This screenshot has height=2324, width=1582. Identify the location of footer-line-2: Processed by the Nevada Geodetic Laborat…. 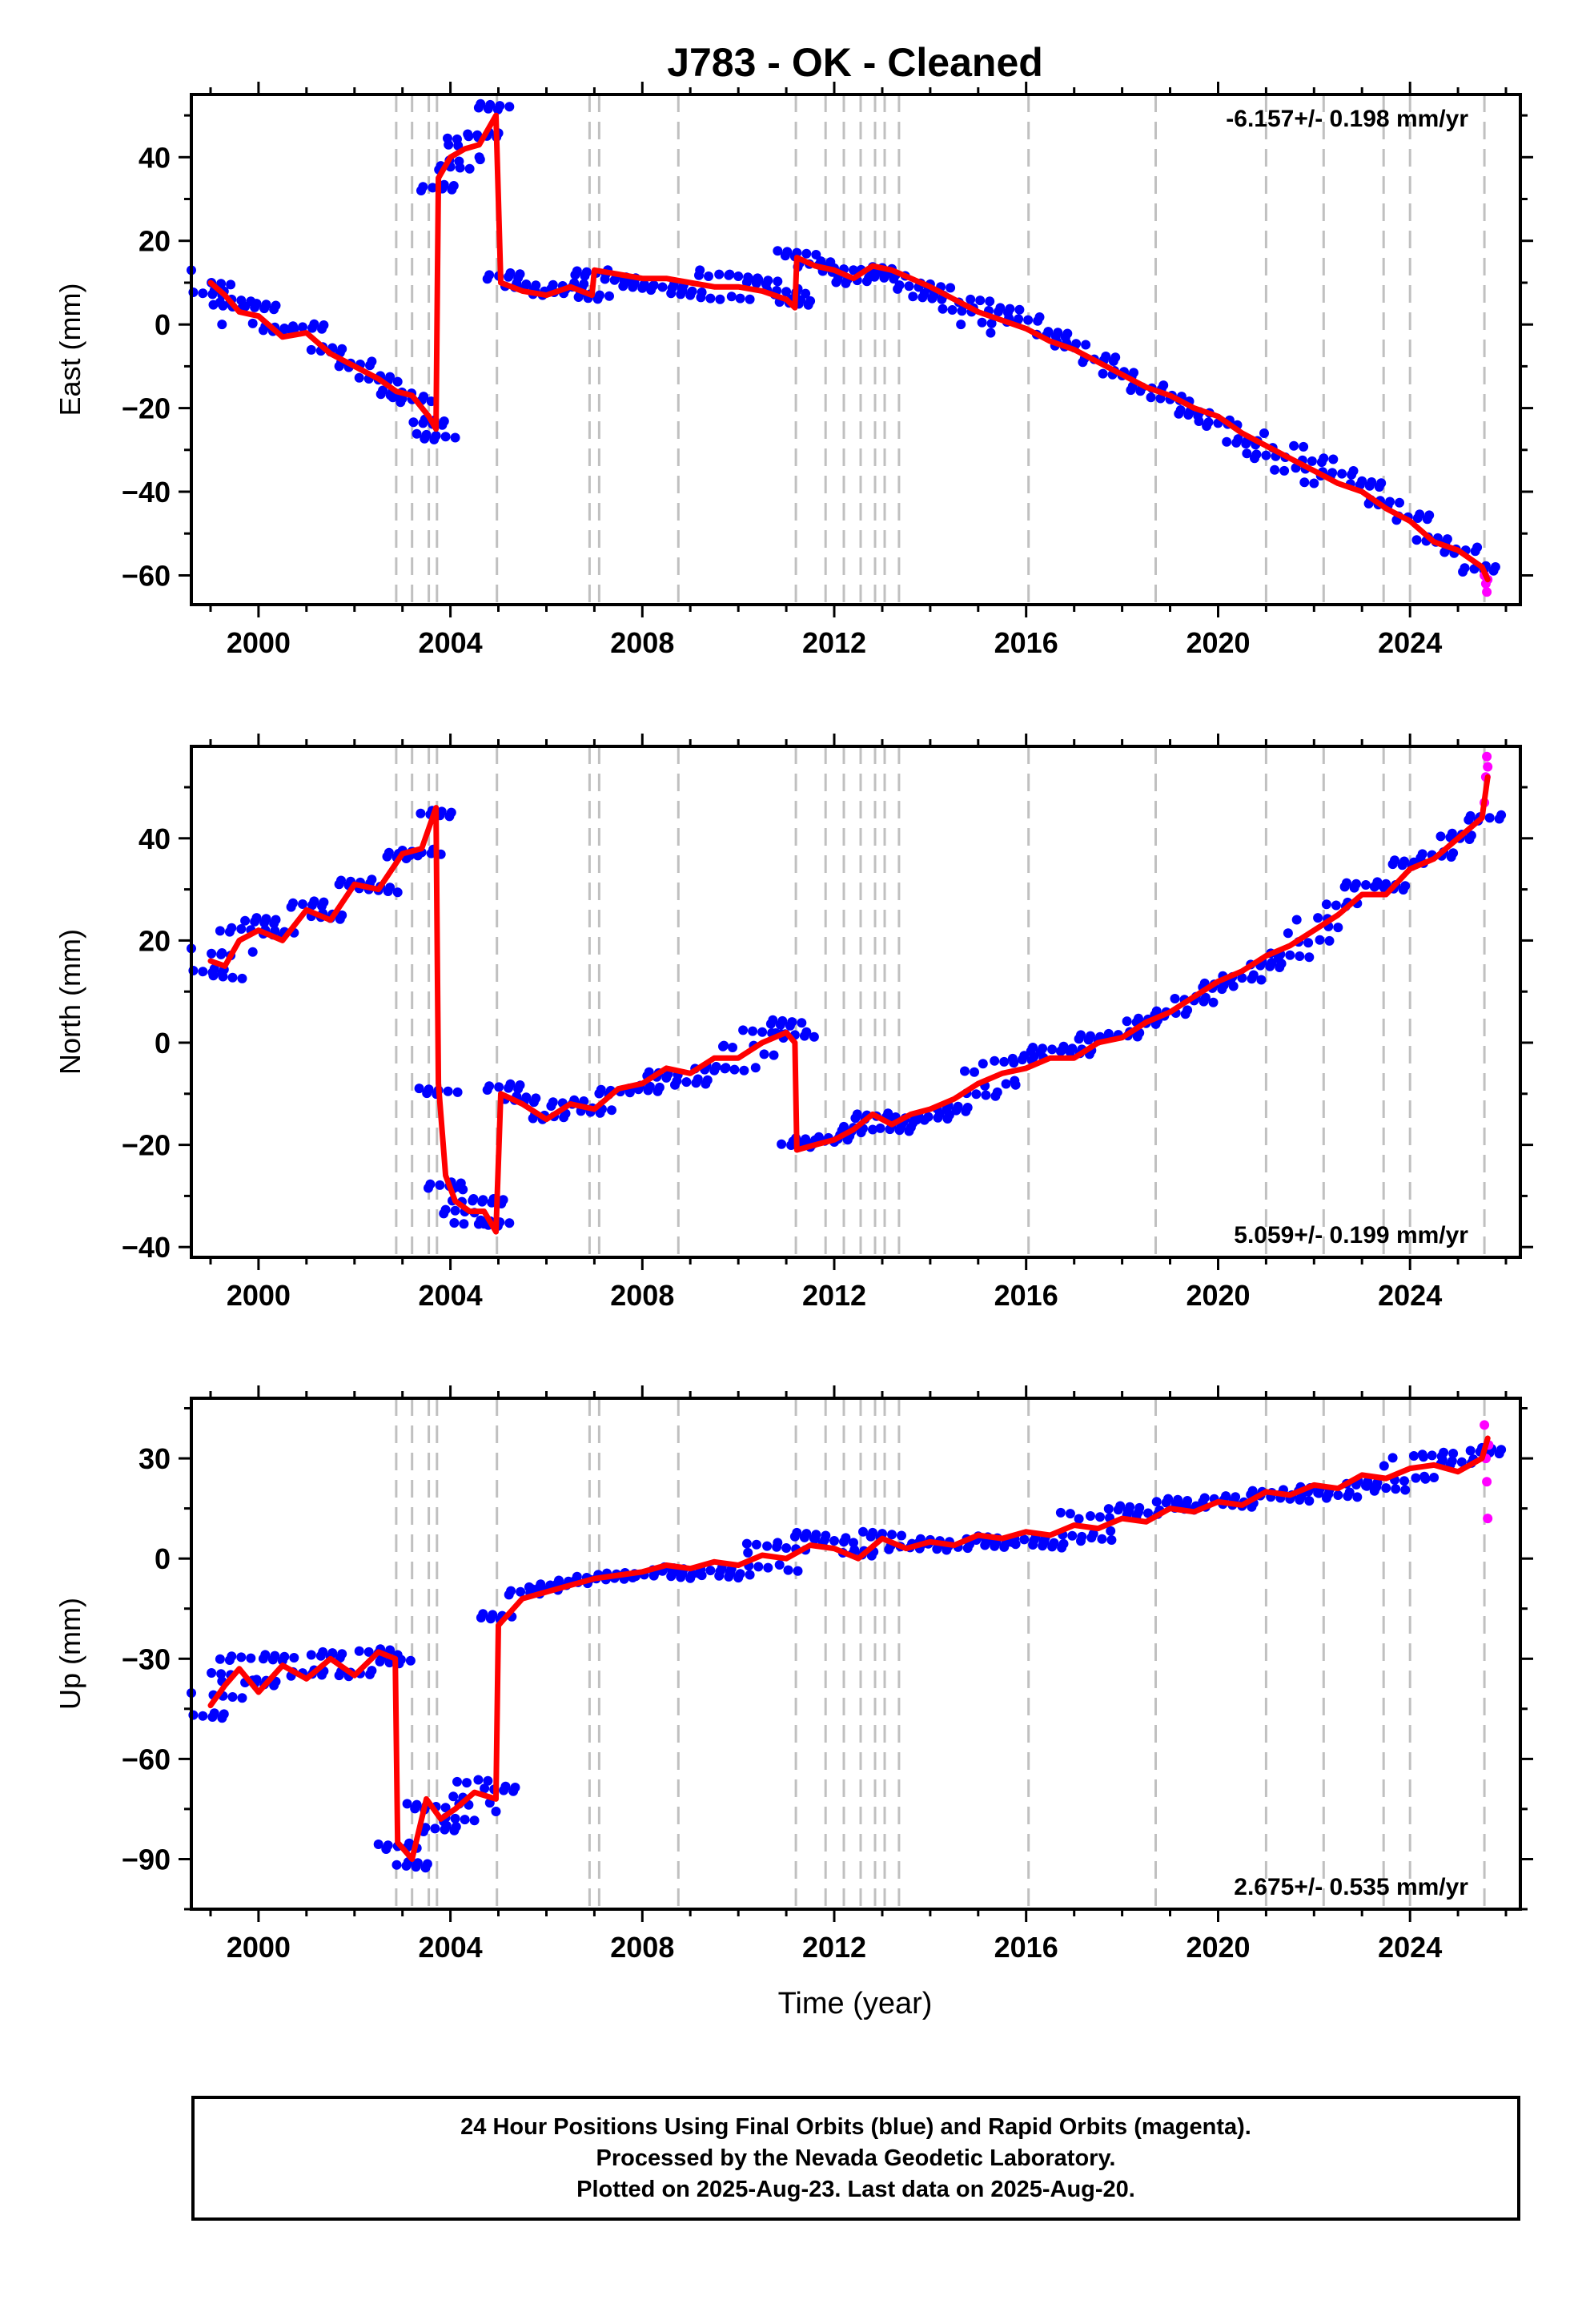
(856, 2158).